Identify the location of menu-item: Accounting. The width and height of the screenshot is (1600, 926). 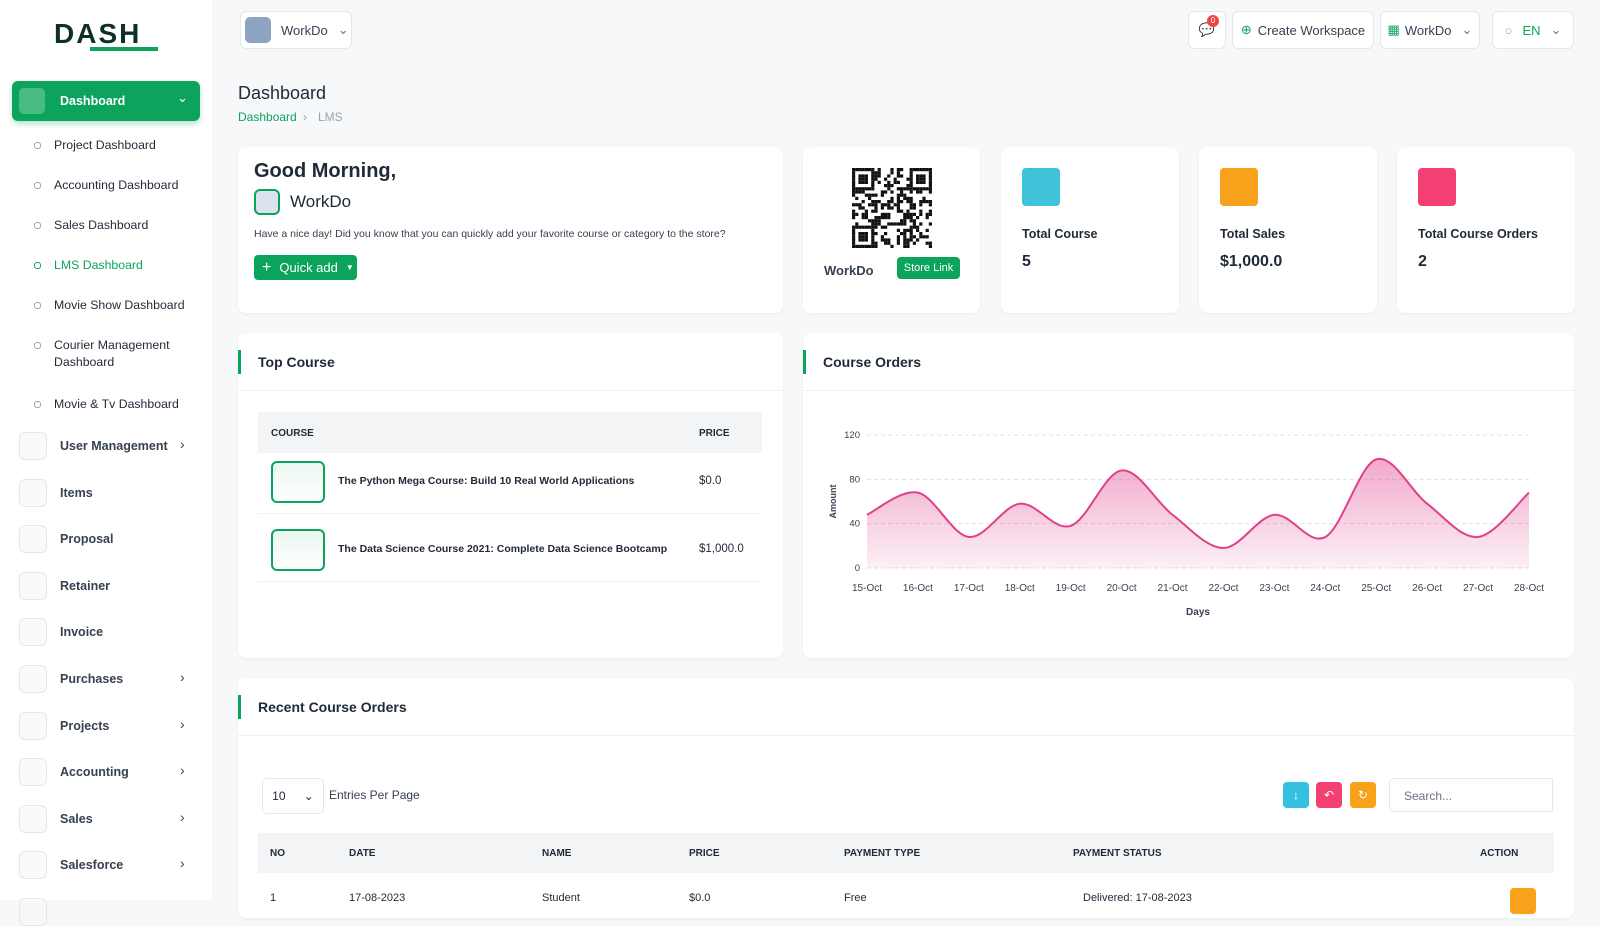
(94, 772).